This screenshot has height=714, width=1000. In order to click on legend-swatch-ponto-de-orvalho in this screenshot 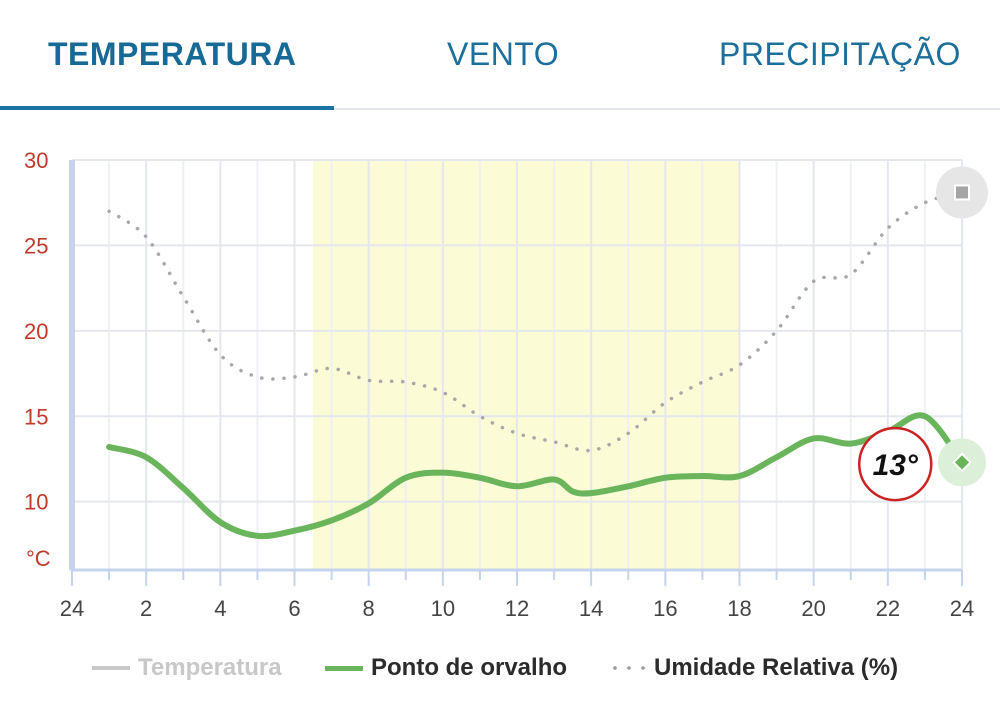, I will do `click(344, 668)`.